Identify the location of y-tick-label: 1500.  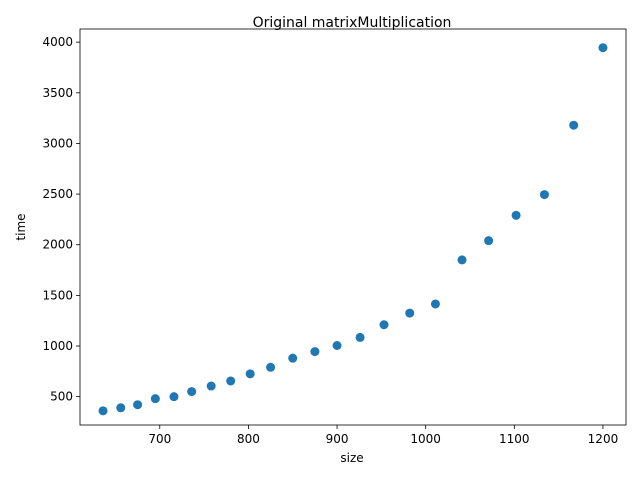
(57, 295).